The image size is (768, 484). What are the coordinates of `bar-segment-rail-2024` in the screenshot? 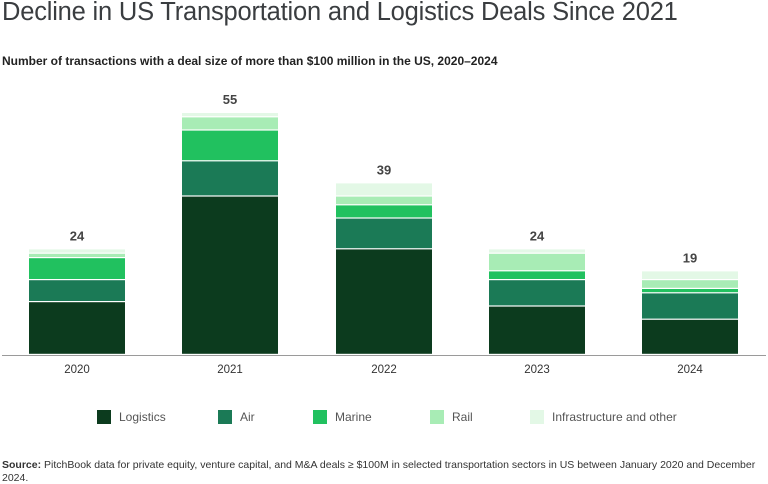 It's located at (690, 284).